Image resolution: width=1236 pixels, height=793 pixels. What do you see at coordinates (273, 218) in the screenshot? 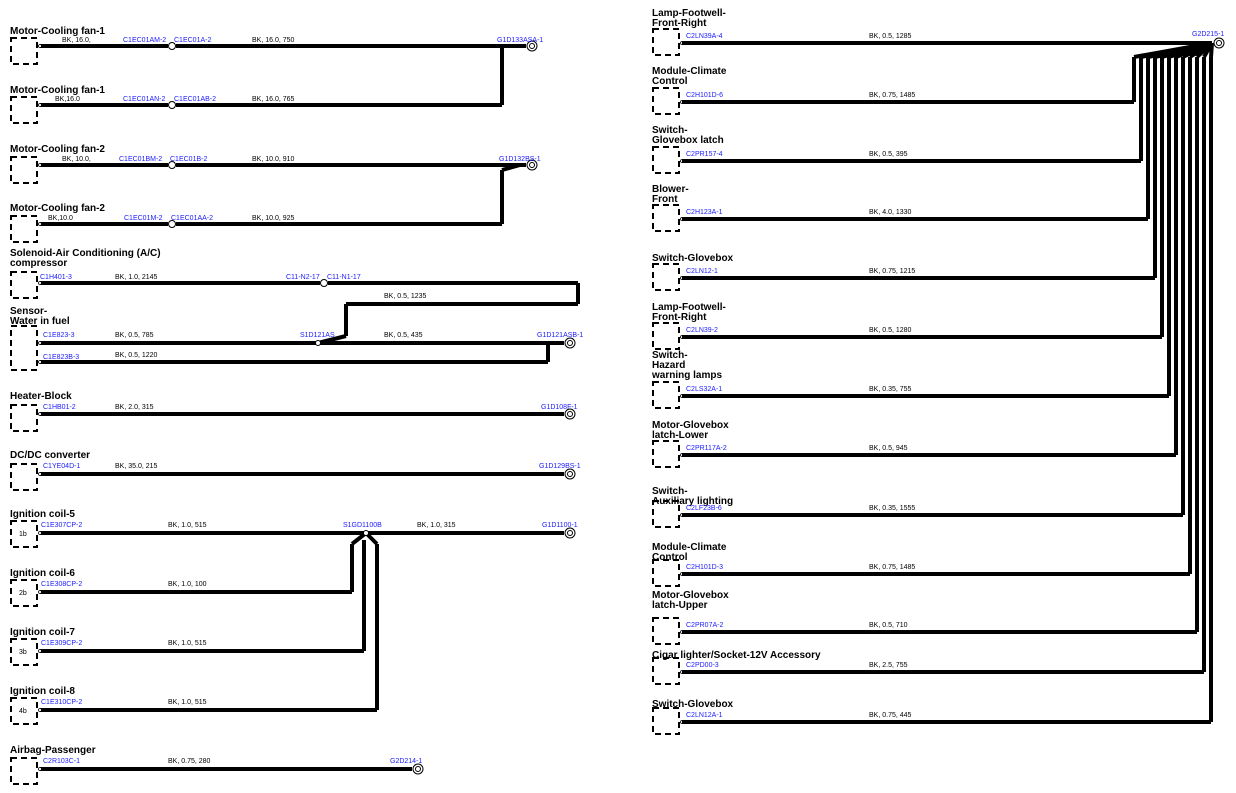
I see `wire-spec: BK, 10.0, 925` at bounding box center [273, 218].